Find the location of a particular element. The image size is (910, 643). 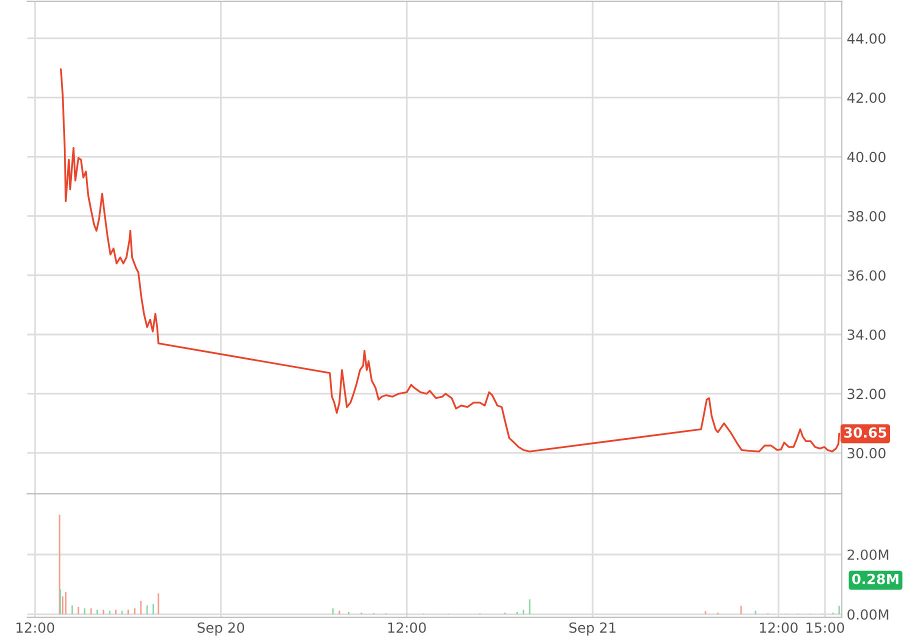

y-tick-label: 44.00 is located at coordinates (866, 38).